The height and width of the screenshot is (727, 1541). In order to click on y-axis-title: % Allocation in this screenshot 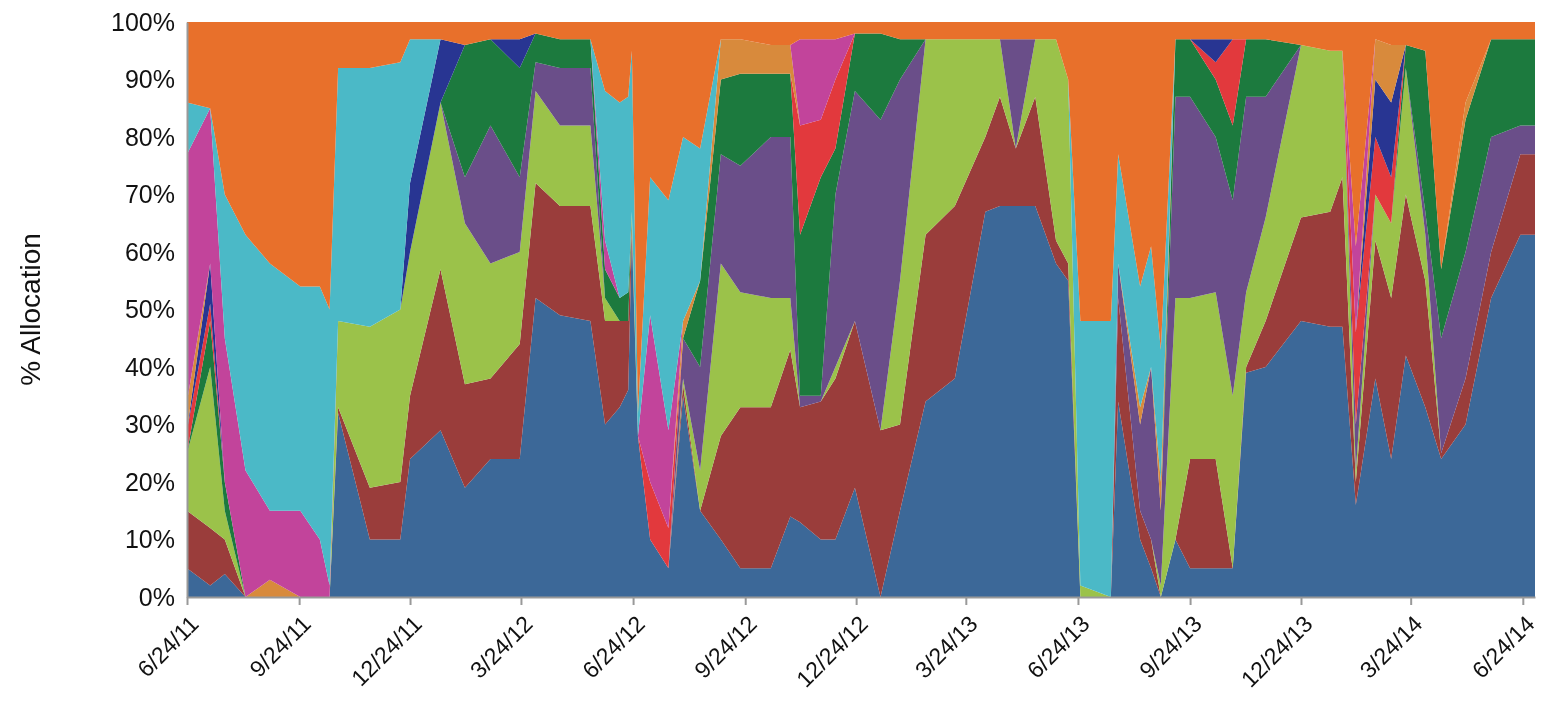, I will do `click(30, 309)`.